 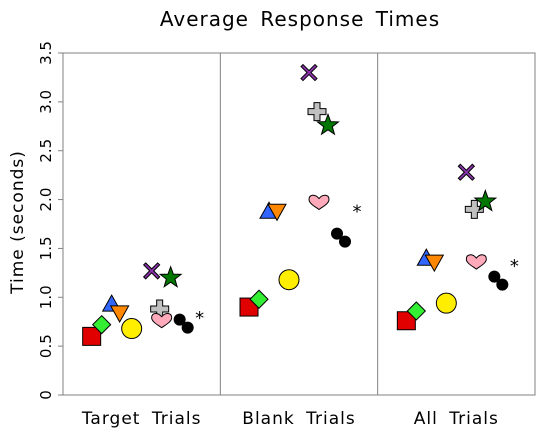 I want to click on chart-title: Average Response Times, so click(x=300, y=19).